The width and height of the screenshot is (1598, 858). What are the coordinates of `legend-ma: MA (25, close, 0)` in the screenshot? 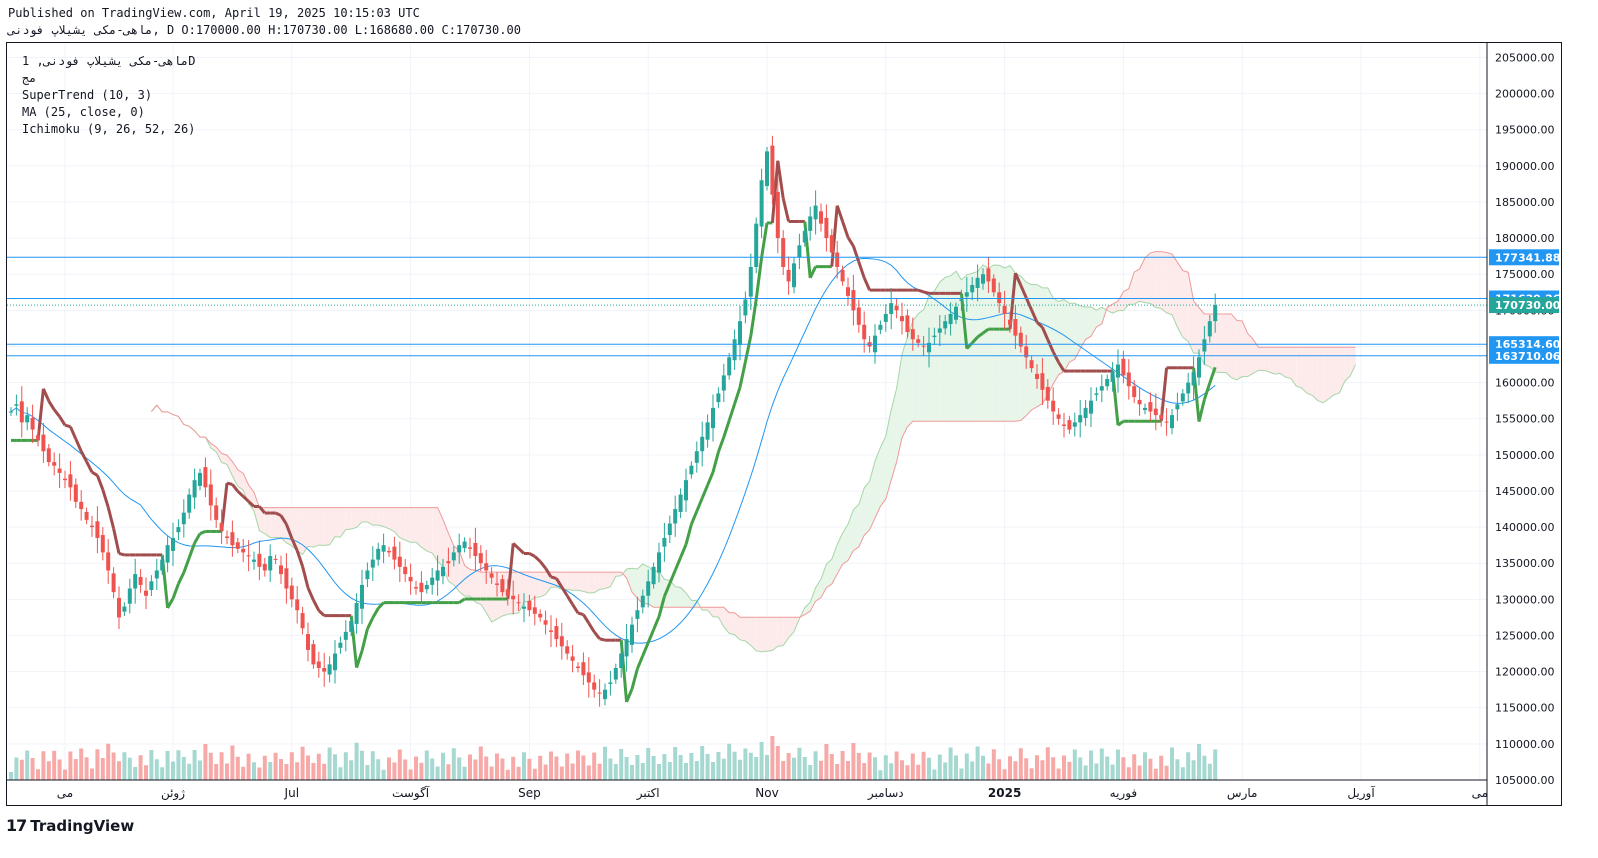 It's located at (83, 112).